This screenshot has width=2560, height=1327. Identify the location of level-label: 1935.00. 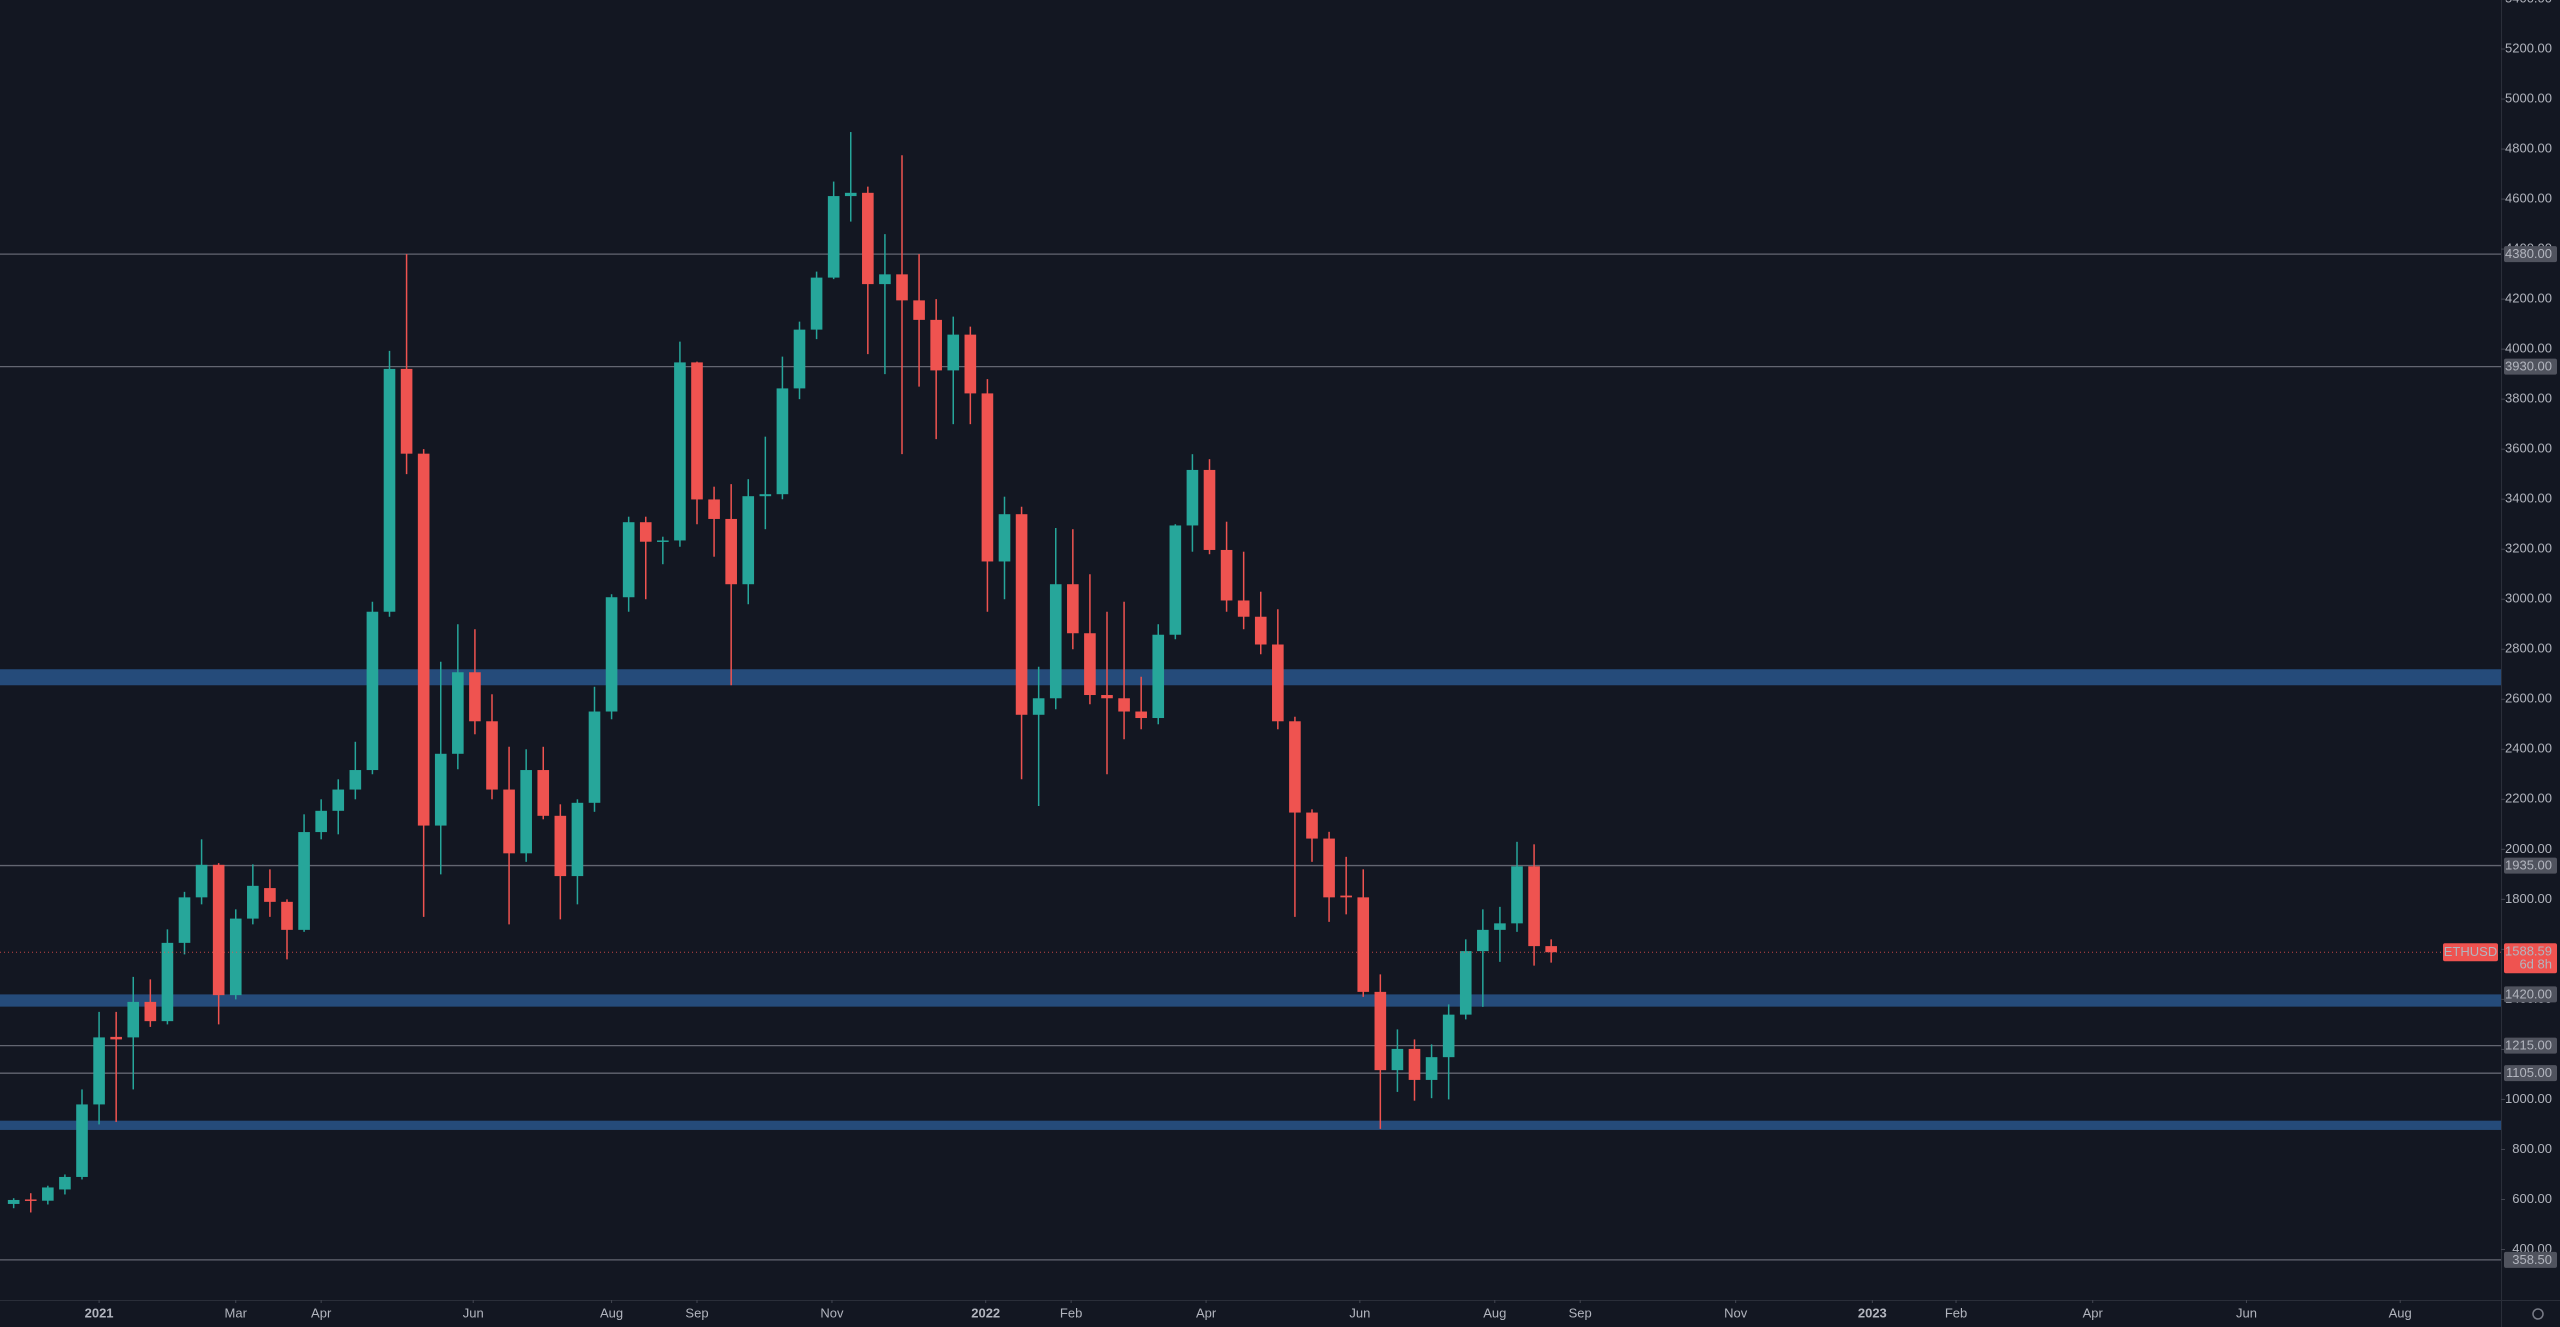
(2528, 865).